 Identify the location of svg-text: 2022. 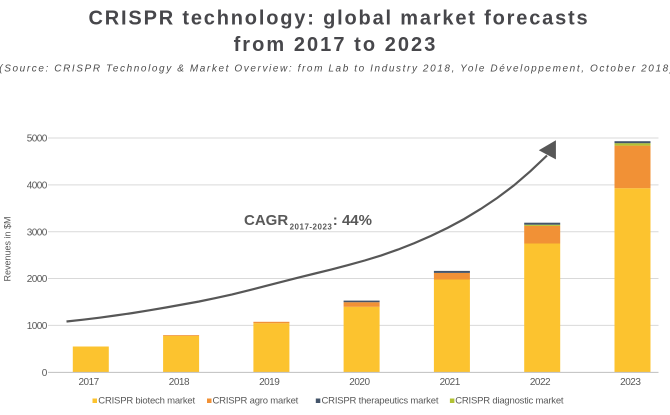
(540, 382).